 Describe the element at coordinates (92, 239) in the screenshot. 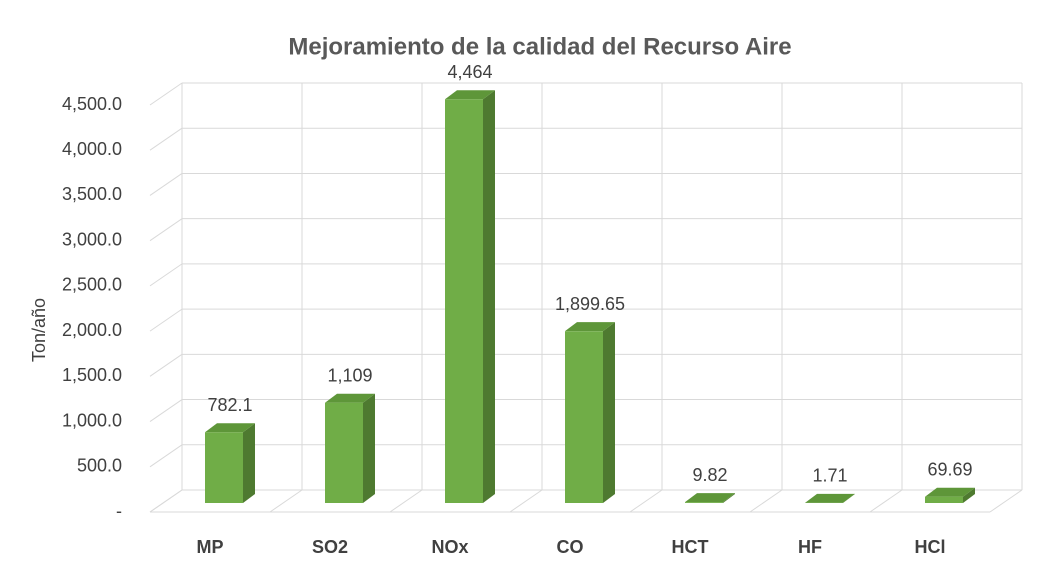

I see `y-tick-label: 3,000.0` at that location.